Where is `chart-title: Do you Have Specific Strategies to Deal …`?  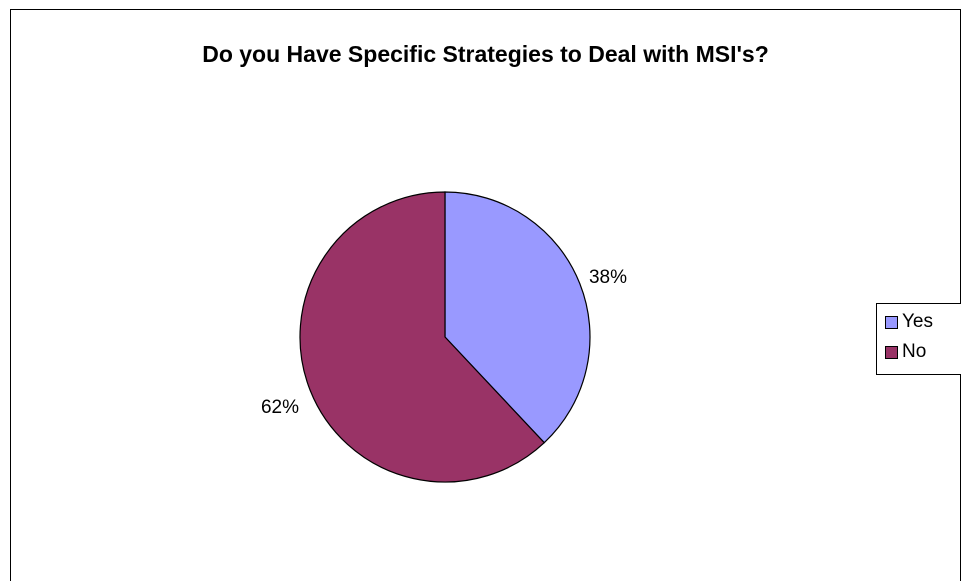 chart-title: Do you Have Specific Strategies to Deal … is located at coordinates (485, 54).